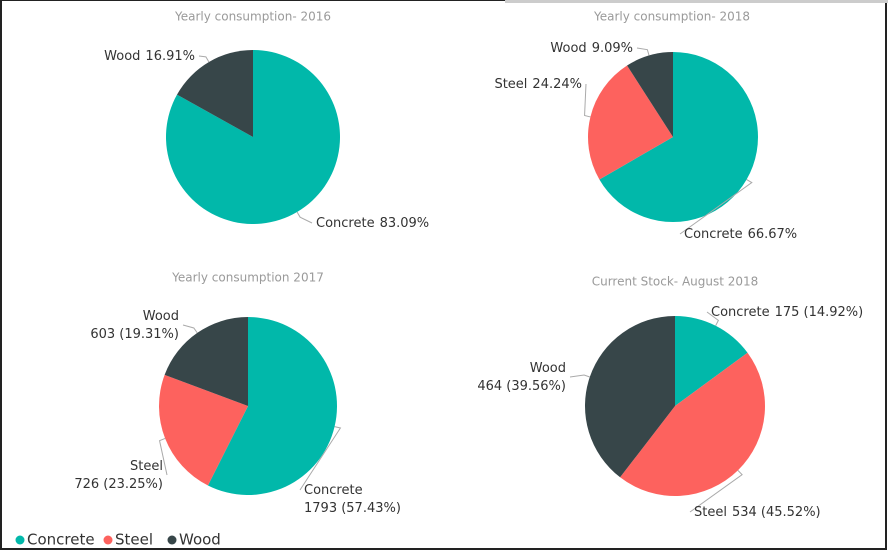 The image size is (888, 552). What do you see at coordinates (252, 17) in the screenshot?
I see `chart-title: Yearly consumption- 2016` at bounding box center [252, 17].